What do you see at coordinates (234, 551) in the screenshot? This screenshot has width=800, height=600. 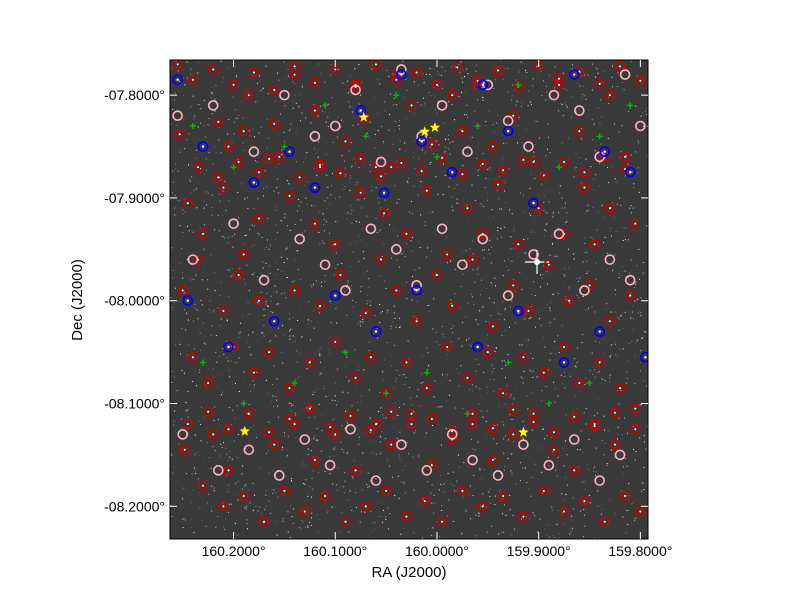 I see `x-tick-label: 160.2000°` at bounding box center [234, 551].